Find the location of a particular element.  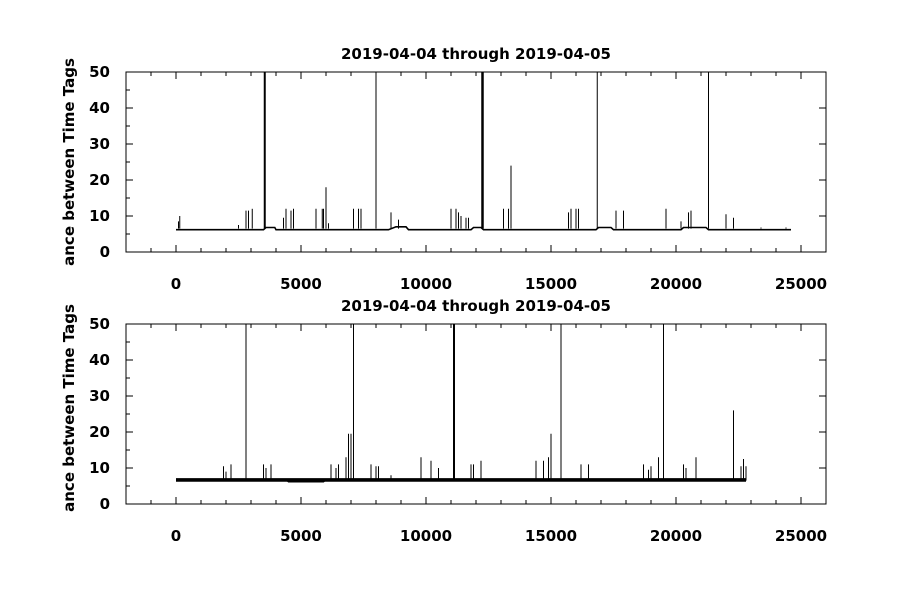

chart-title-bottom: 2019-04-04 through 2019-04-05 is located at coordinates (476, 306).